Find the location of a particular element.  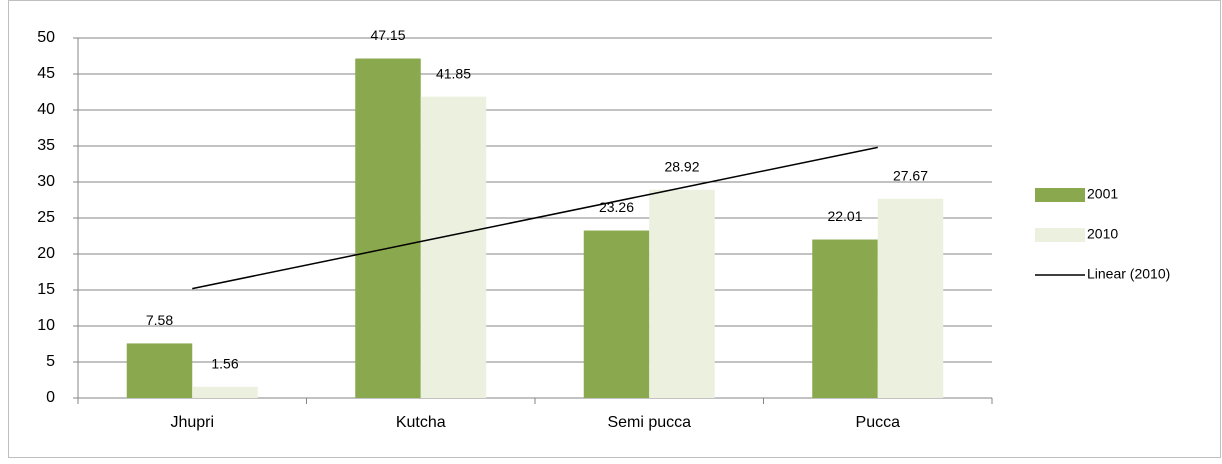

y-tick-label: 40 is located at coordinates (46, 109).